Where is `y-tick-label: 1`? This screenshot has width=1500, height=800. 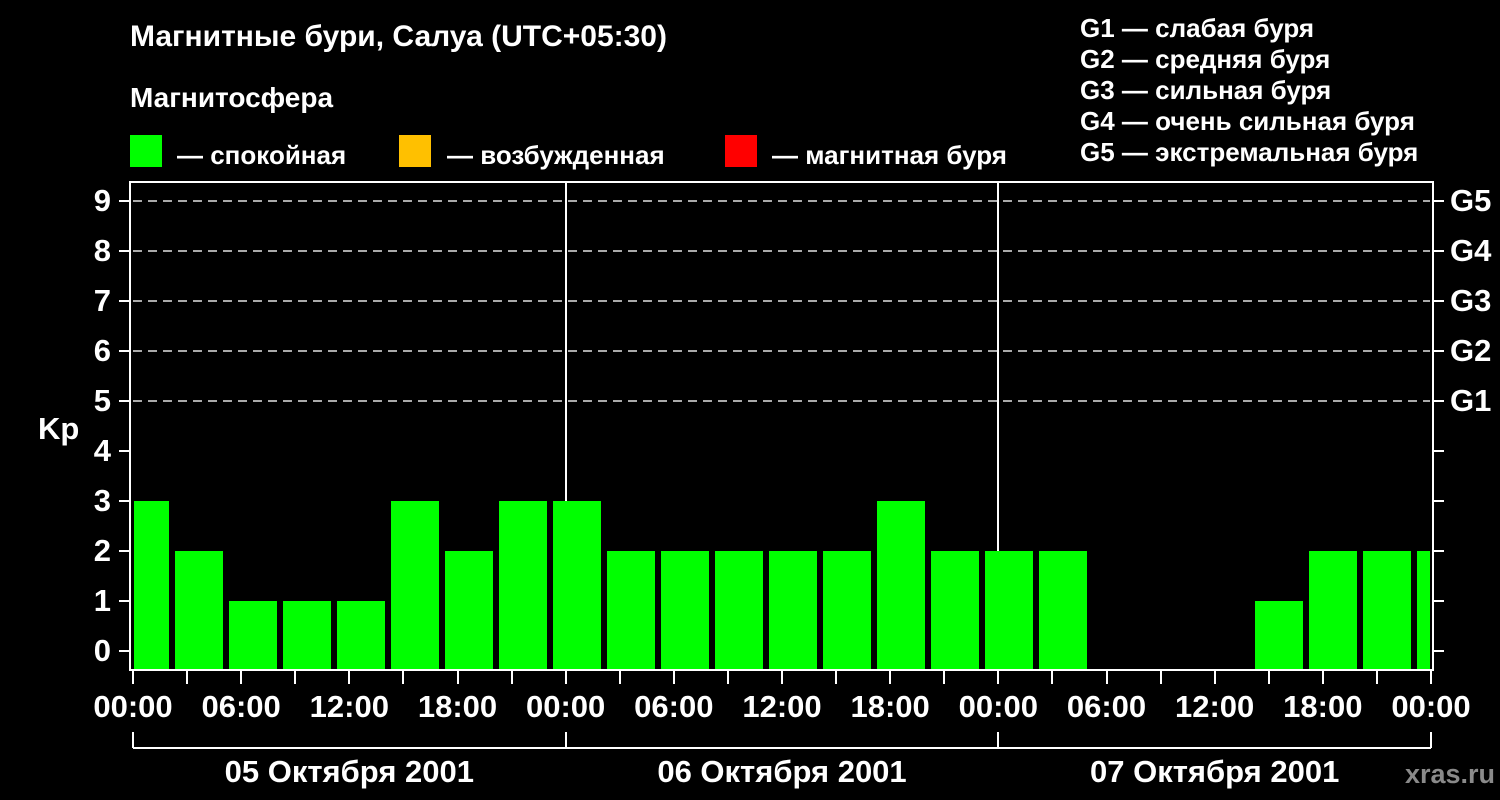
y-tick-label: 1 is located at coordinates (102, 600).